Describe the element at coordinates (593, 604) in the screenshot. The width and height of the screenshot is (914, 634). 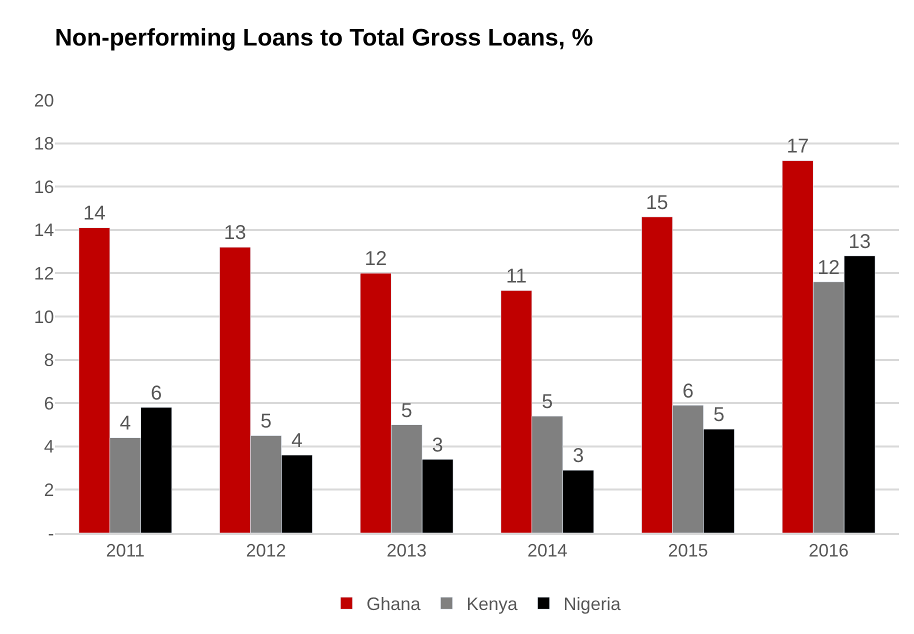
I see `legend-label: Nigeria` at that location.